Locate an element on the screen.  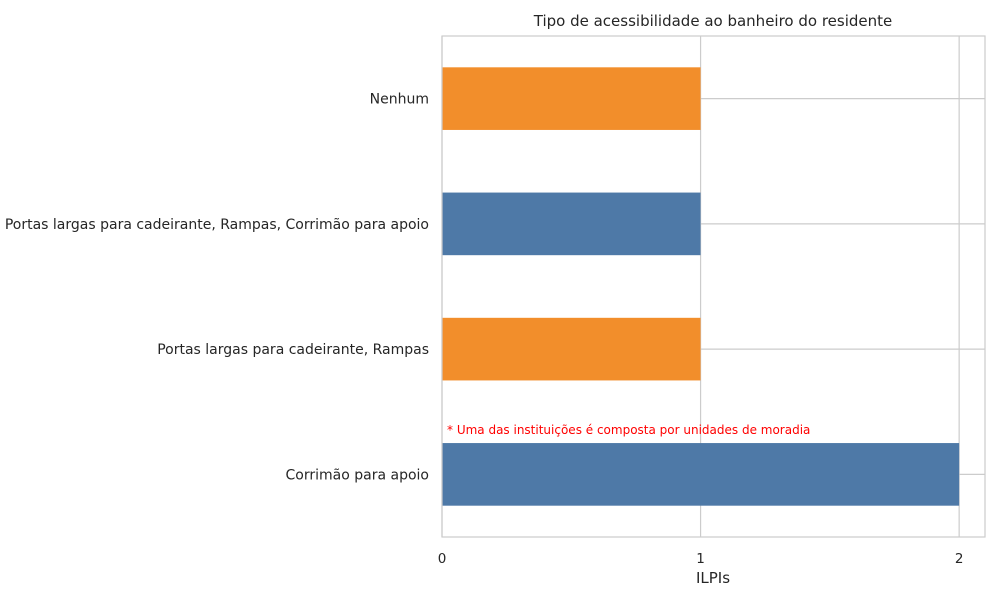
x-axis-label: ILPIs is located at coordinates (713, 578).